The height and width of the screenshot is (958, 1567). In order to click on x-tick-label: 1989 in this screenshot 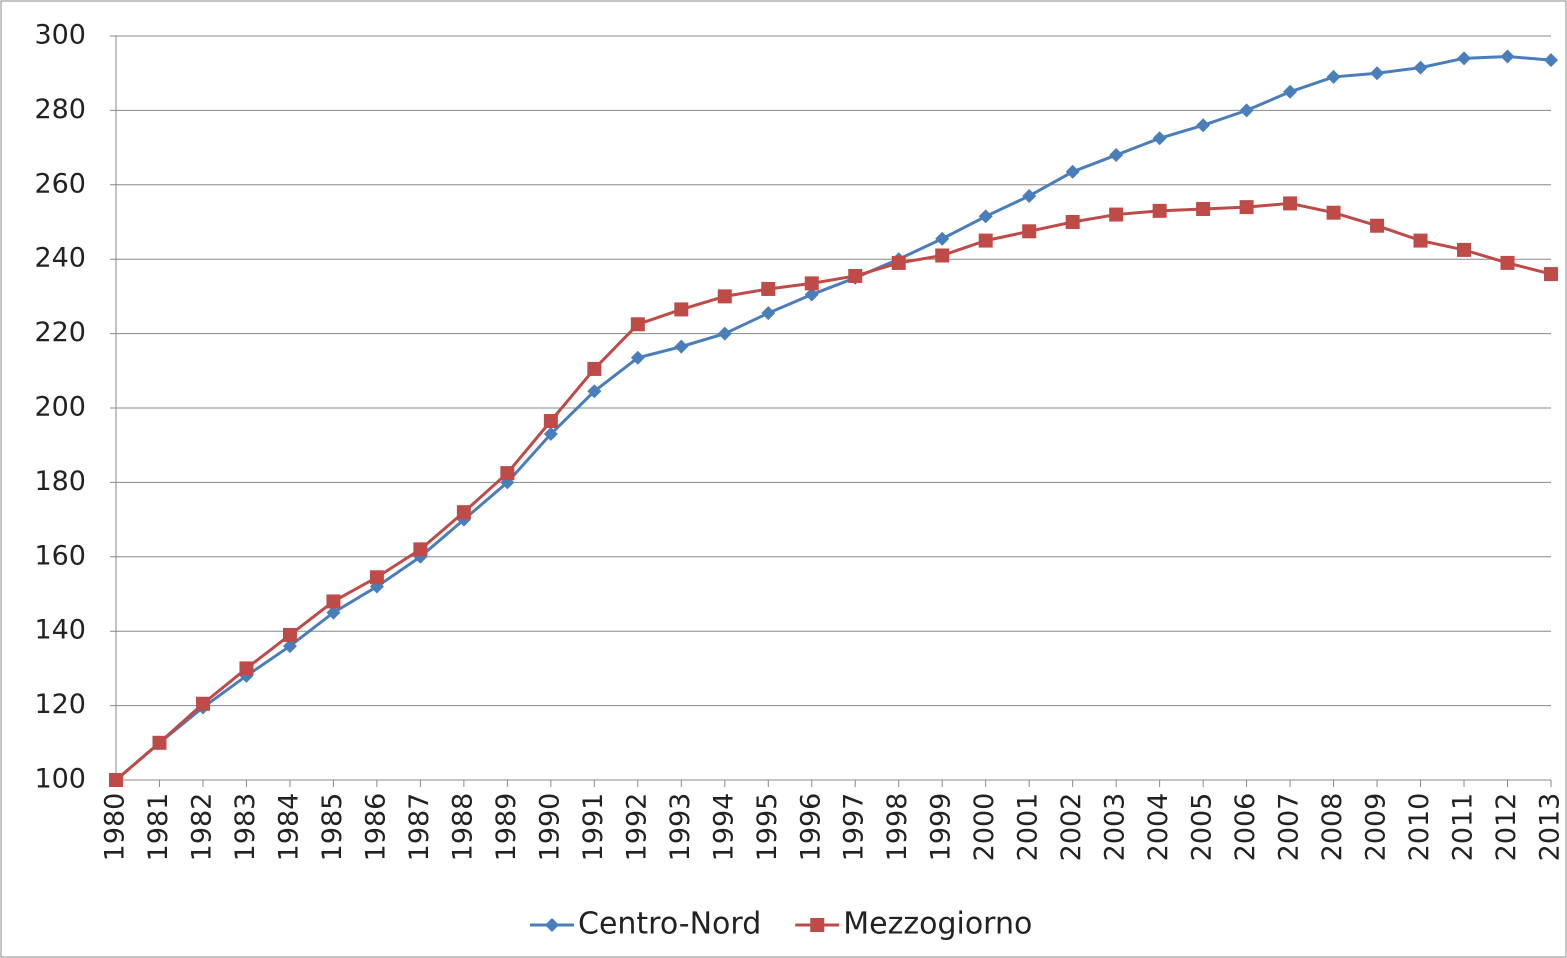, I will do `click(506, 827)`.